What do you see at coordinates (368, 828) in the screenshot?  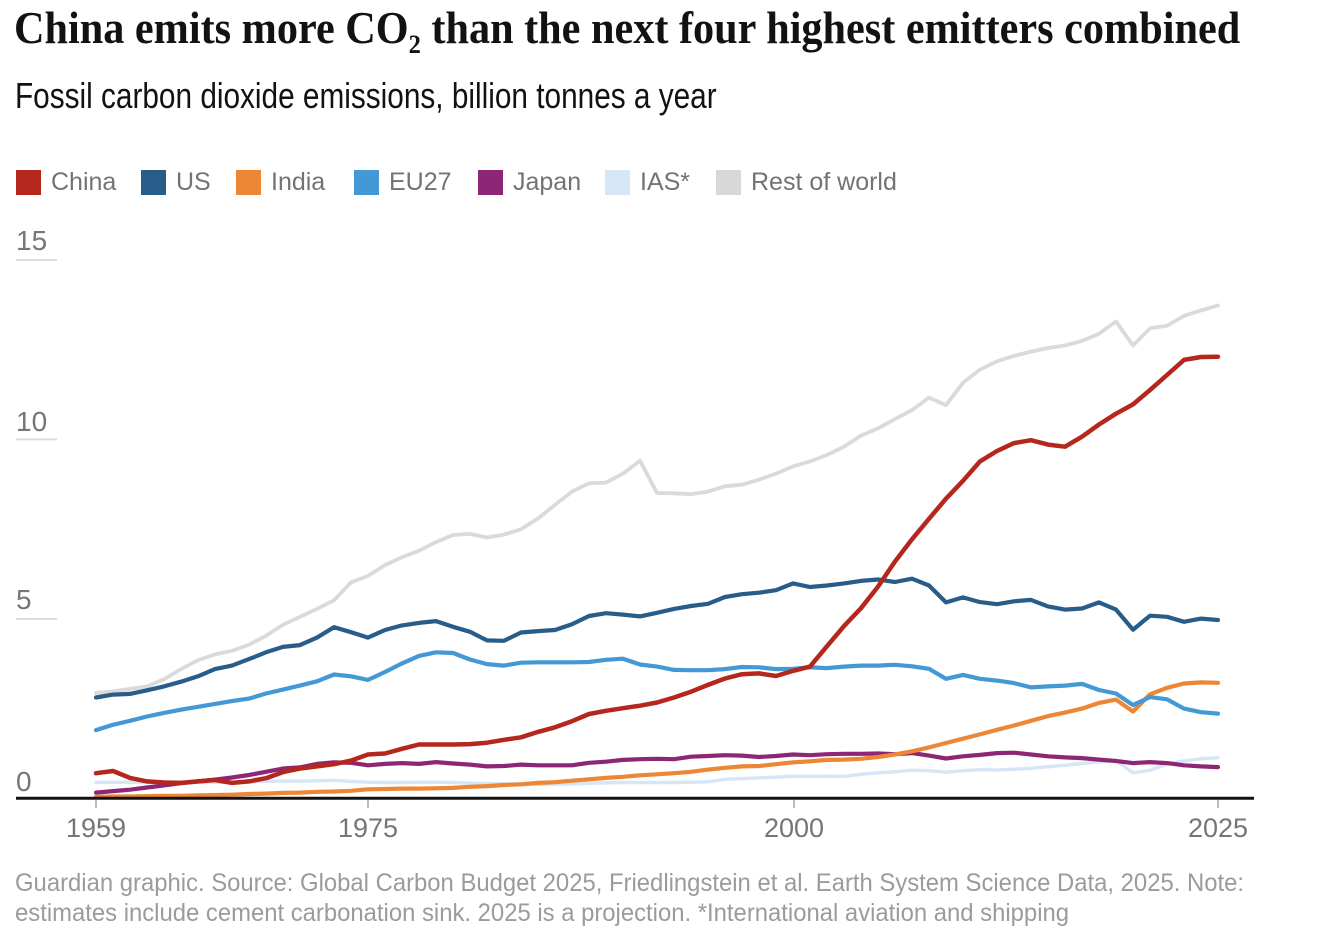 I see `svg-text: 1975` at bounding box center [368, 828].